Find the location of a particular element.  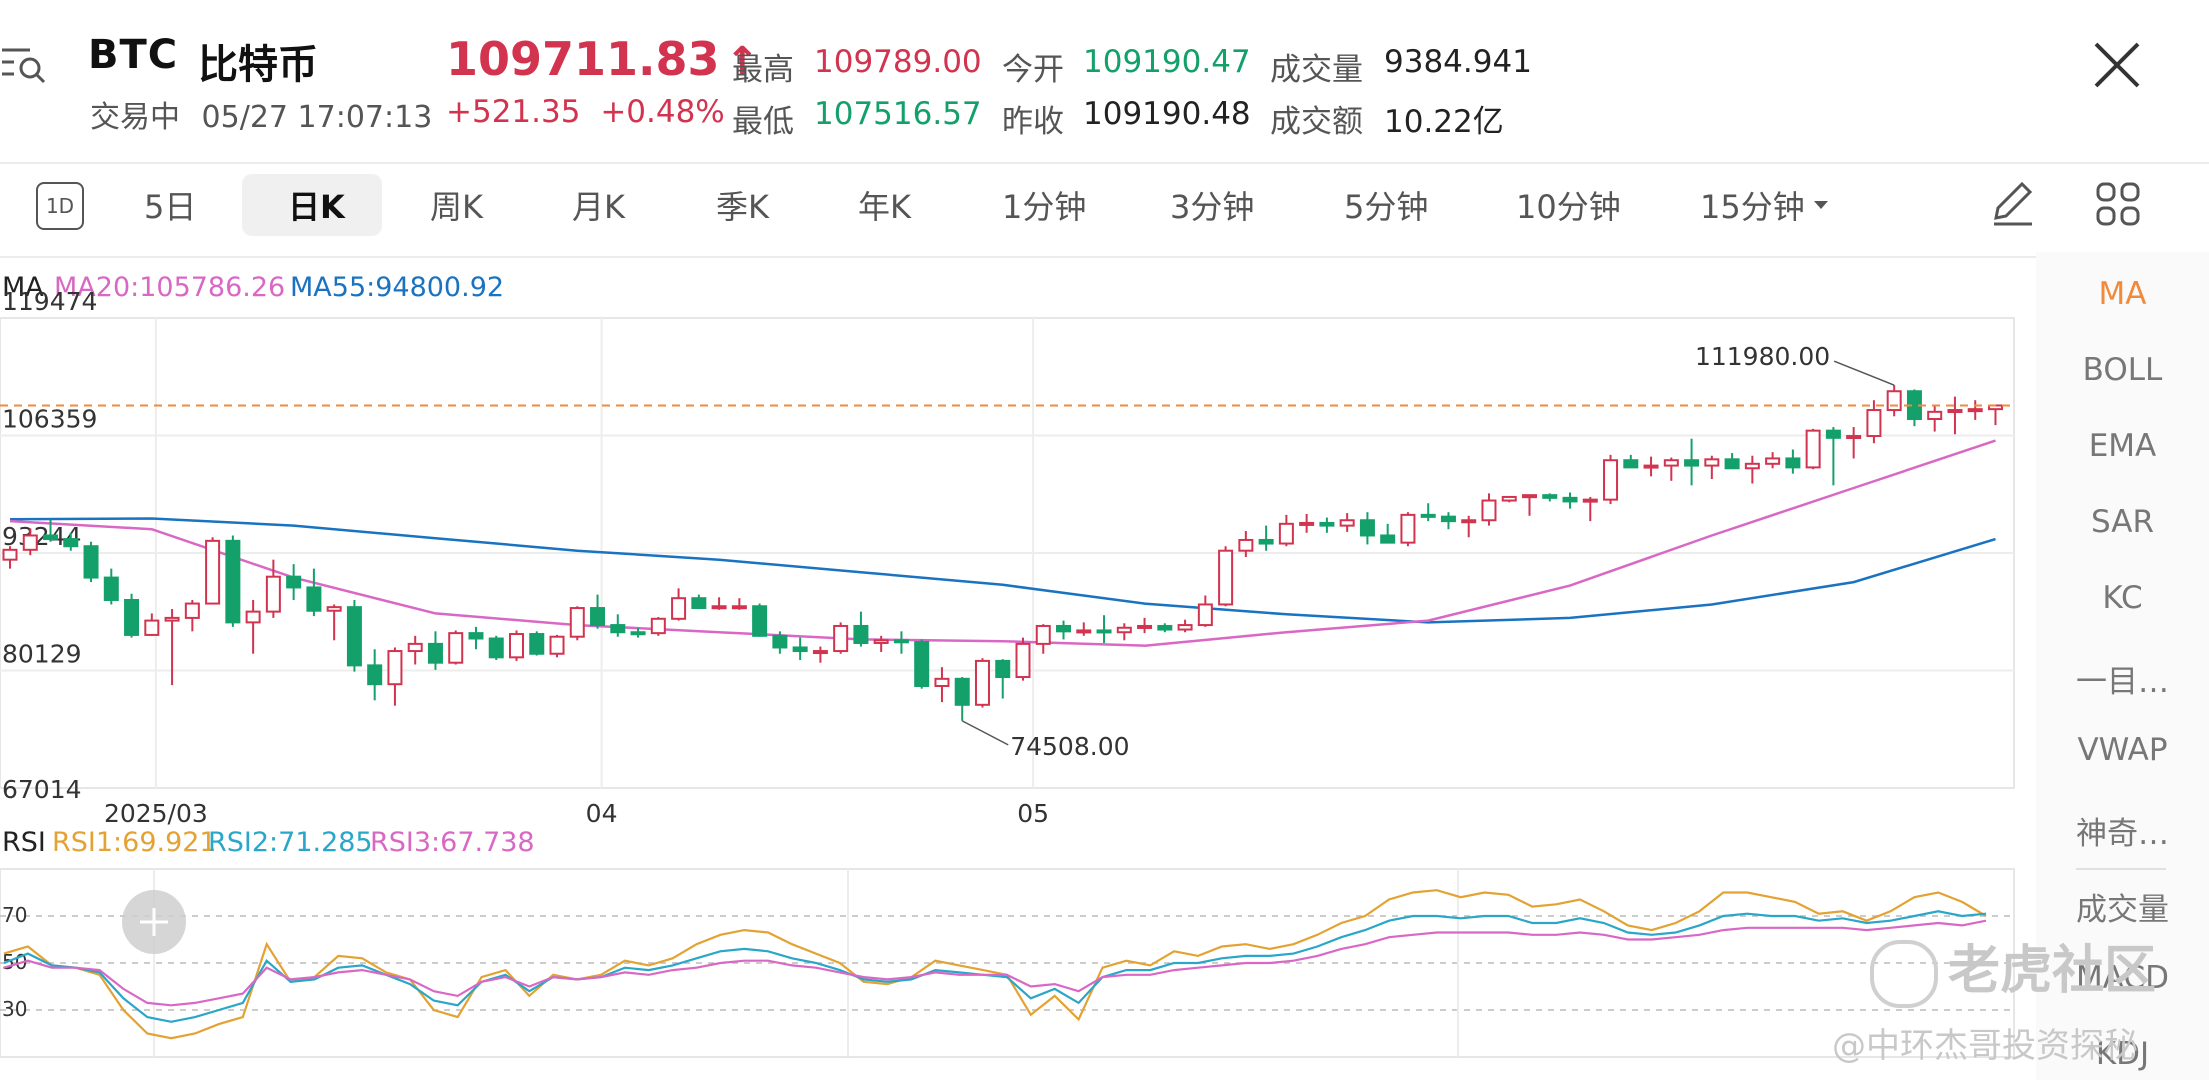

active-tab-background is located at coordinates (312, 205).